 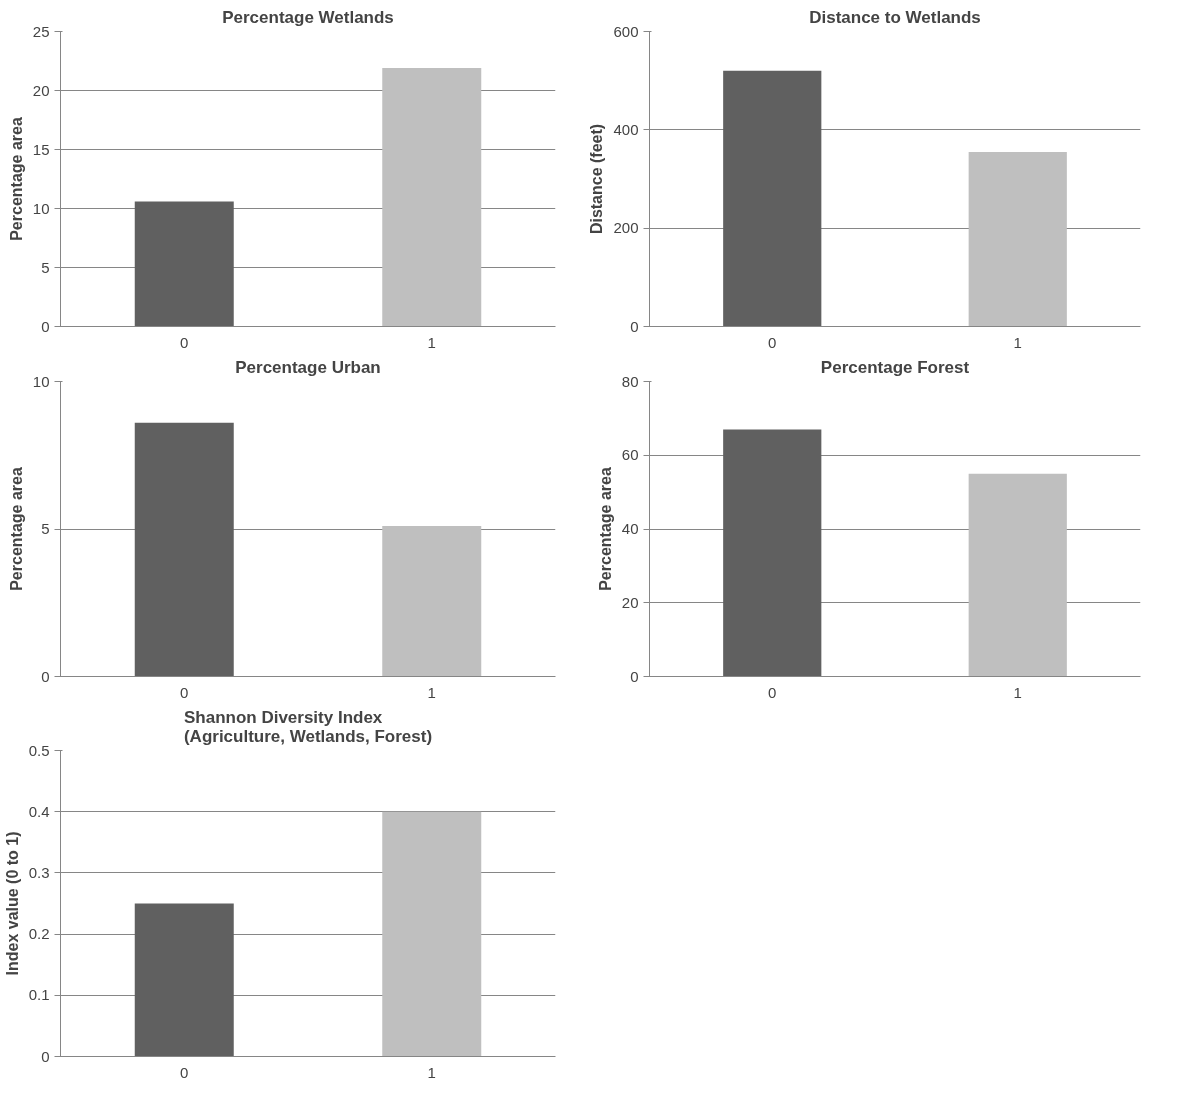 I want to click on chart-title: Shannon Diversity Index (Agriculture, Wetlands, Forest), so click(x=308, y=726).